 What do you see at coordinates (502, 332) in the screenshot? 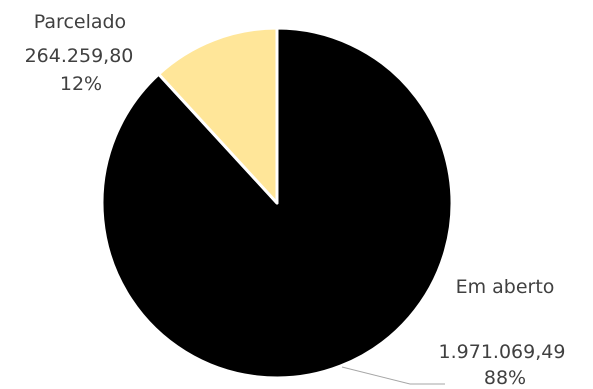
I see `data-label-em-aberto: Em aberto 1.971.069,49 88%` at bounding box center [502, 332].